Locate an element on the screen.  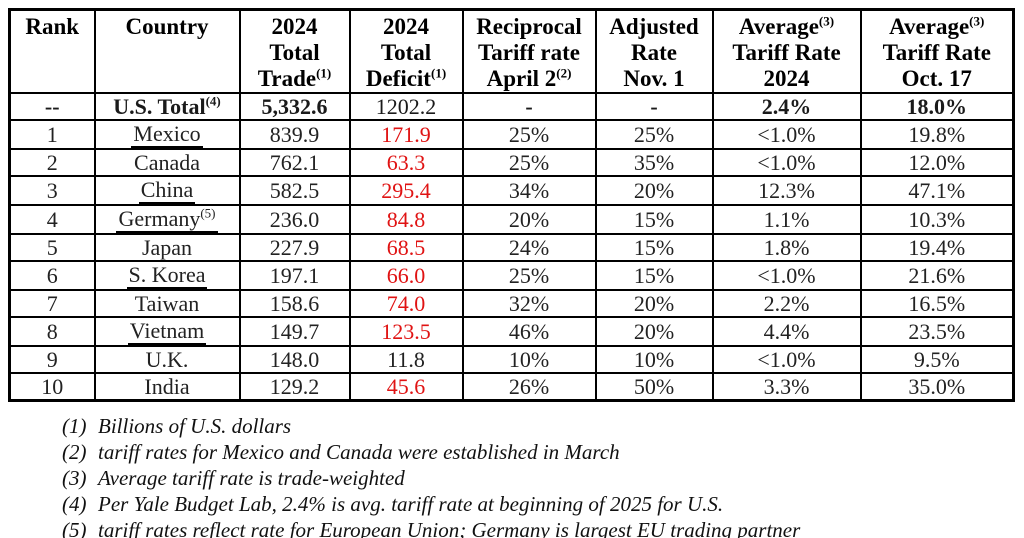
table-row-india: 10 India 129.2 45.6 26% 50% 3.3% 35.0% is located at coordinates (511, 387).